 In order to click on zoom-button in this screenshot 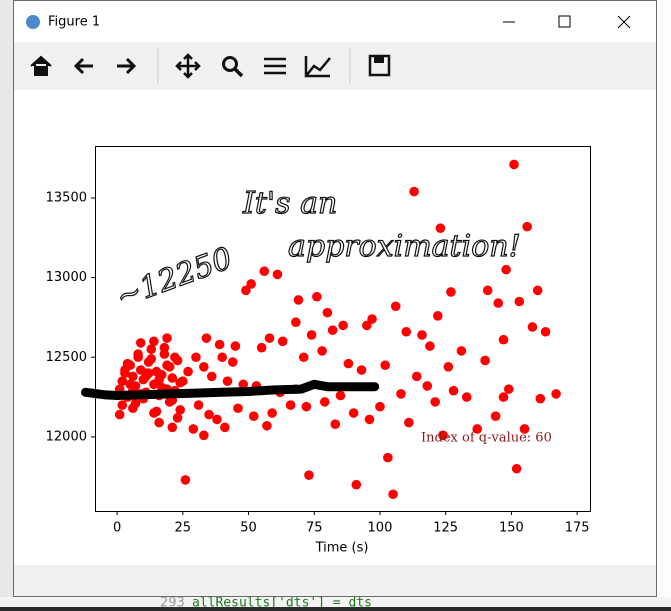, I will do `click(230, 64)`.